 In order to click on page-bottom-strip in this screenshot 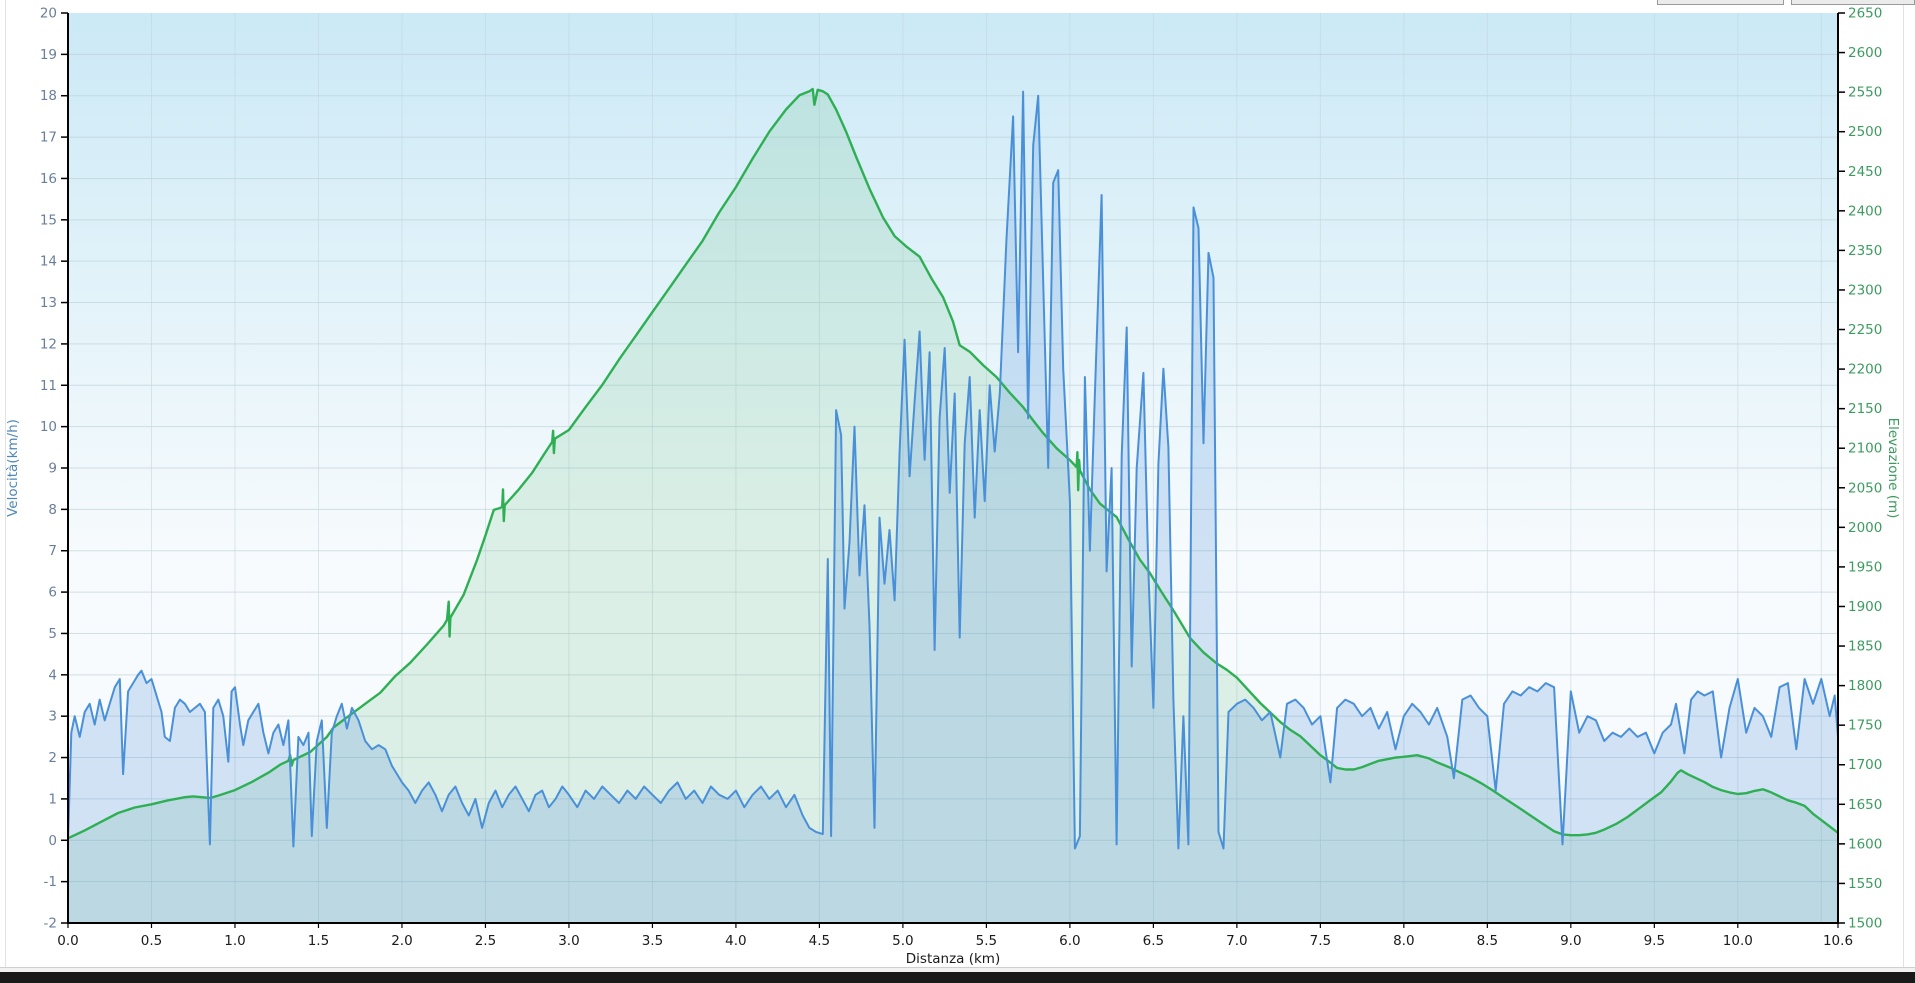, I will do `click(957, 969)`.